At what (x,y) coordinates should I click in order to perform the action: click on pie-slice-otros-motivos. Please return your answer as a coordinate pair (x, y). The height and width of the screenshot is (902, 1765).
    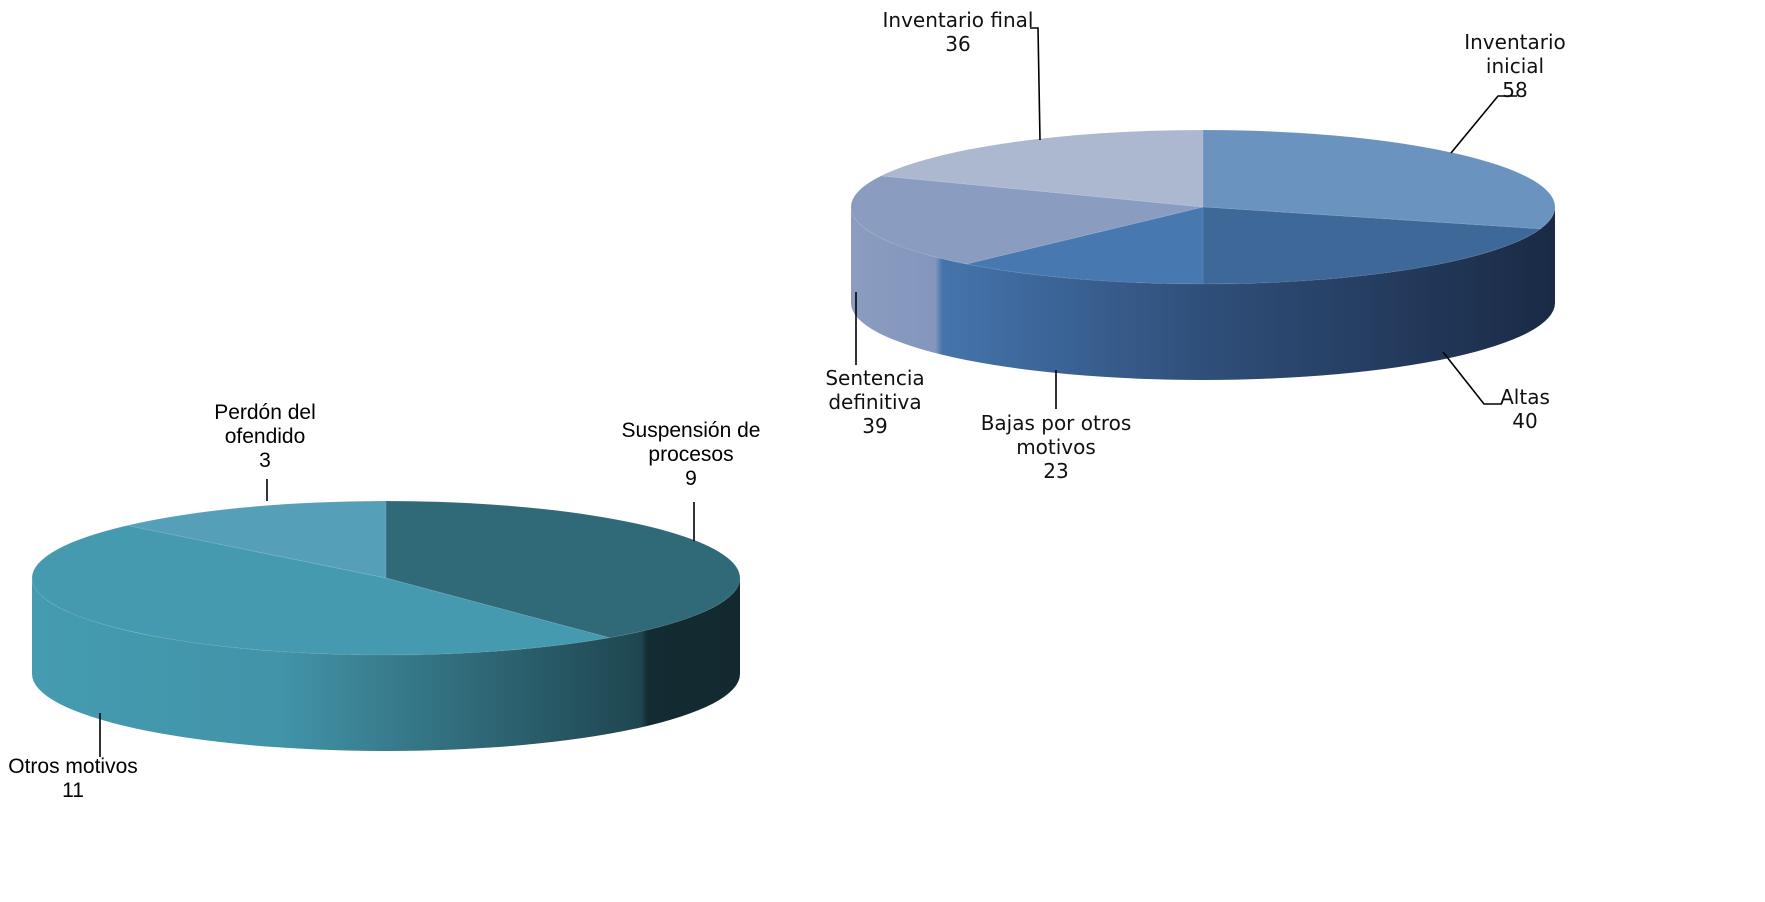
    Looking at the image, I should click on (320, 590).